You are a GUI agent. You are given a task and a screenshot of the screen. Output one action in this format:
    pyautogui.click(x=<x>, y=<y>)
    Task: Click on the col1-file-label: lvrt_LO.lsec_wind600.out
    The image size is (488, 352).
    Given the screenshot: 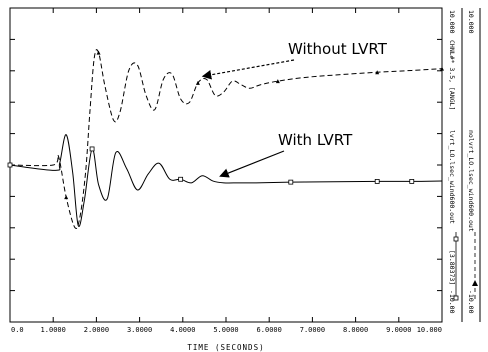 What is the action you would take?
    pyautogui.click(x=452, y=177)
    